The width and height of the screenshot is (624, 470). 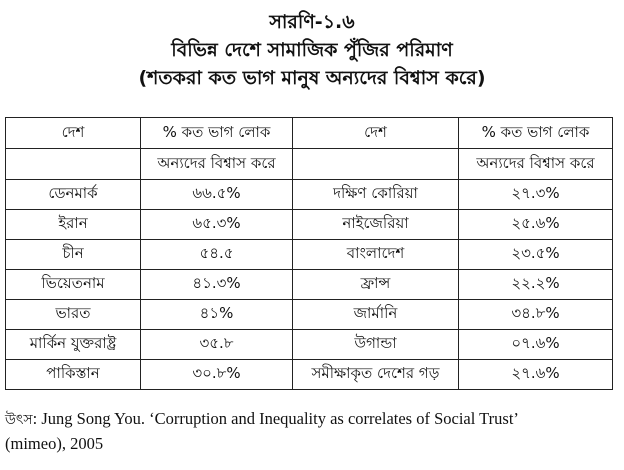 What do you see at coordinates (535, 314) in the screenshot?
I see `percent-cell: ৩৪.৮%` at bounding box center [535, 314].